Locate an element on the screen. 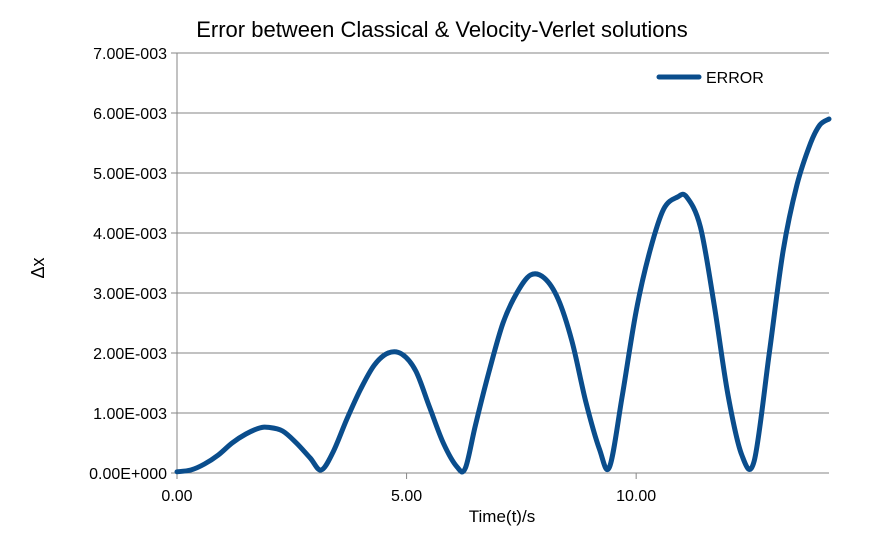 The height and width of the screenshot is (535, 884). legend: ERROR is located at coordinates (710, 78).